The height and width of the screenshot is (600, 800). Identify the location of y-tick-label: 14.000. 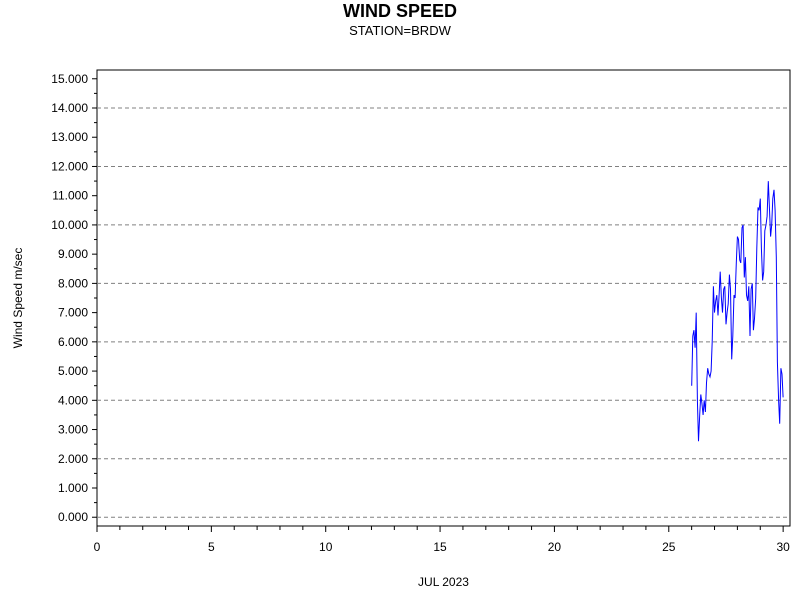
(69, 108).